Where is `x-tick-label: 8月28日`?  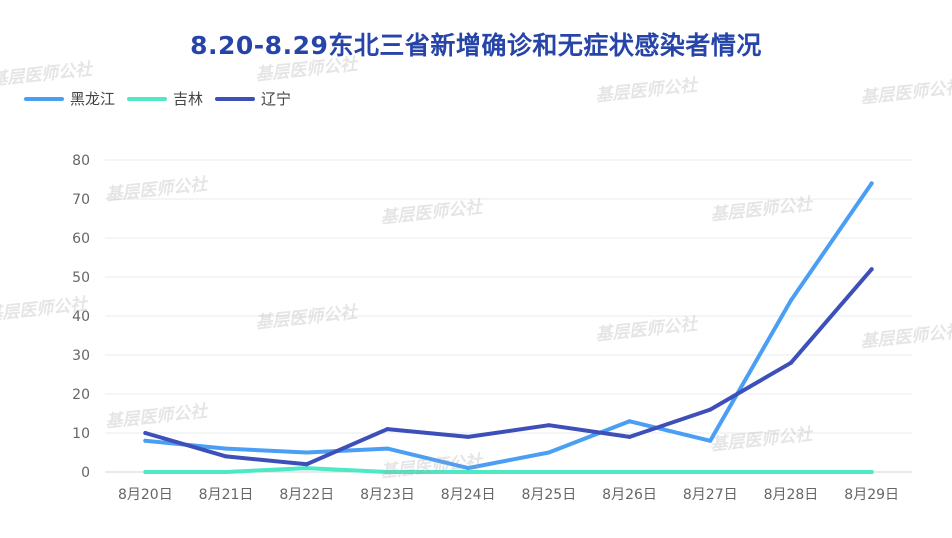 x-tick-label: 8月28日 is located at coordinates (791, 495).